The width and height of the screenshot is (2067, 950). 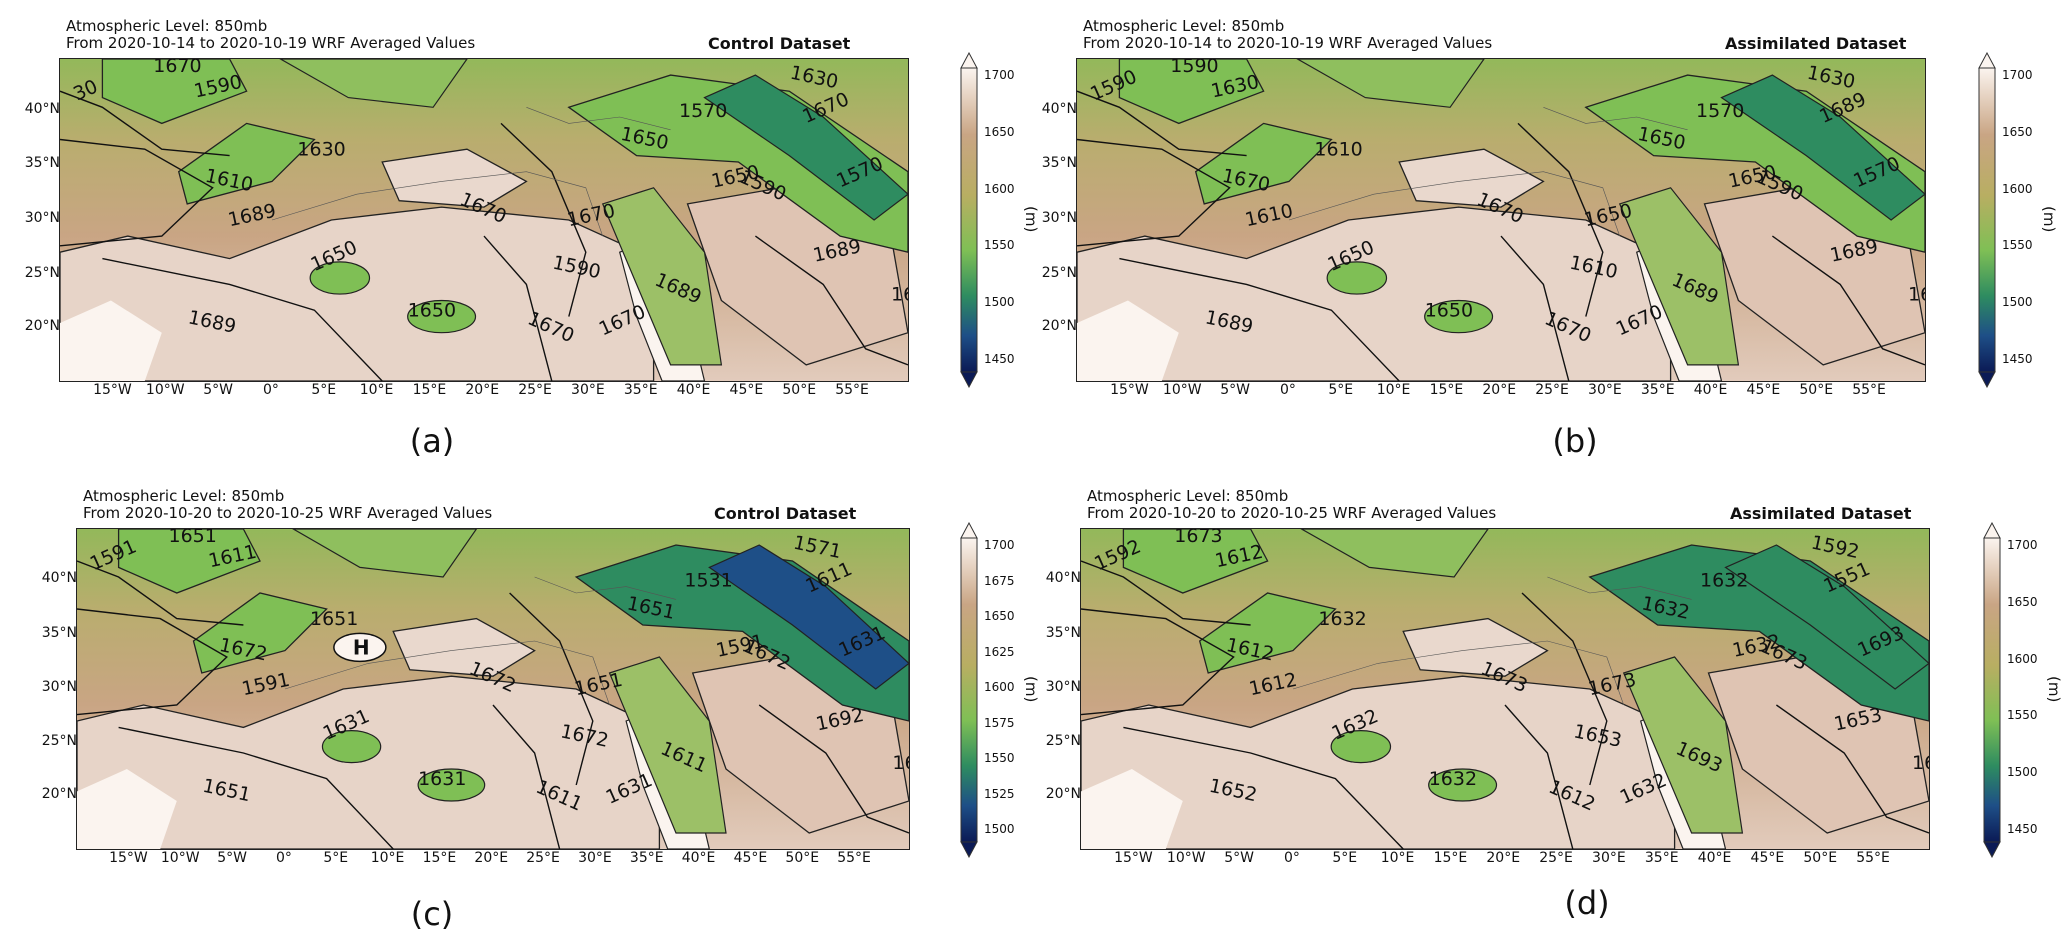 I want to click on lon-tick-label: 5°W, so click(x=1239, y=858).